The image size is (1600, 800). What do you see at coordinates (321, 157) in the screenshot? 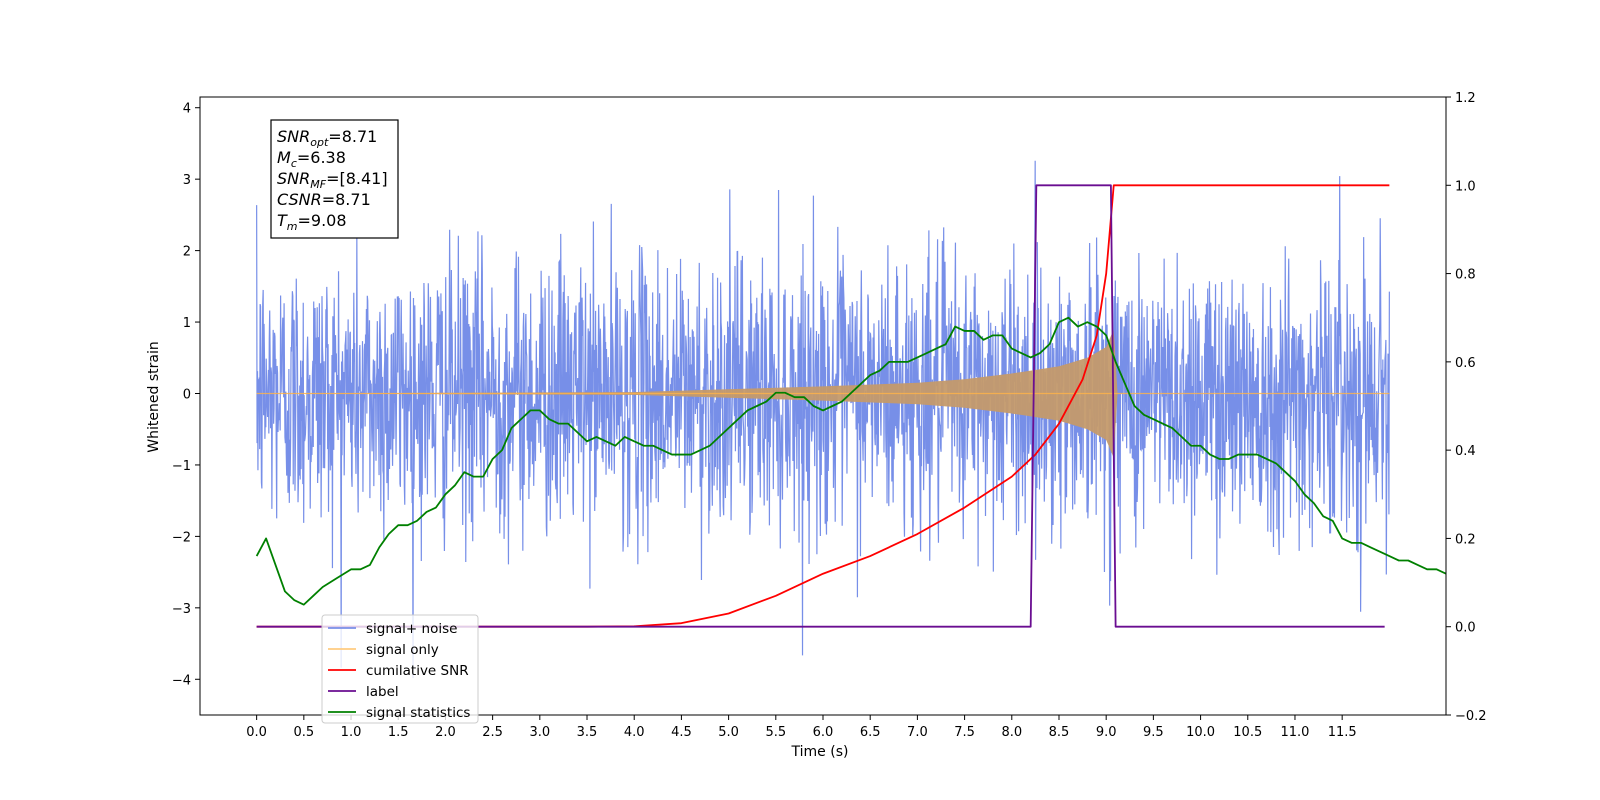
I see `stat-value: =6.38` at bounding box center [321, 157].